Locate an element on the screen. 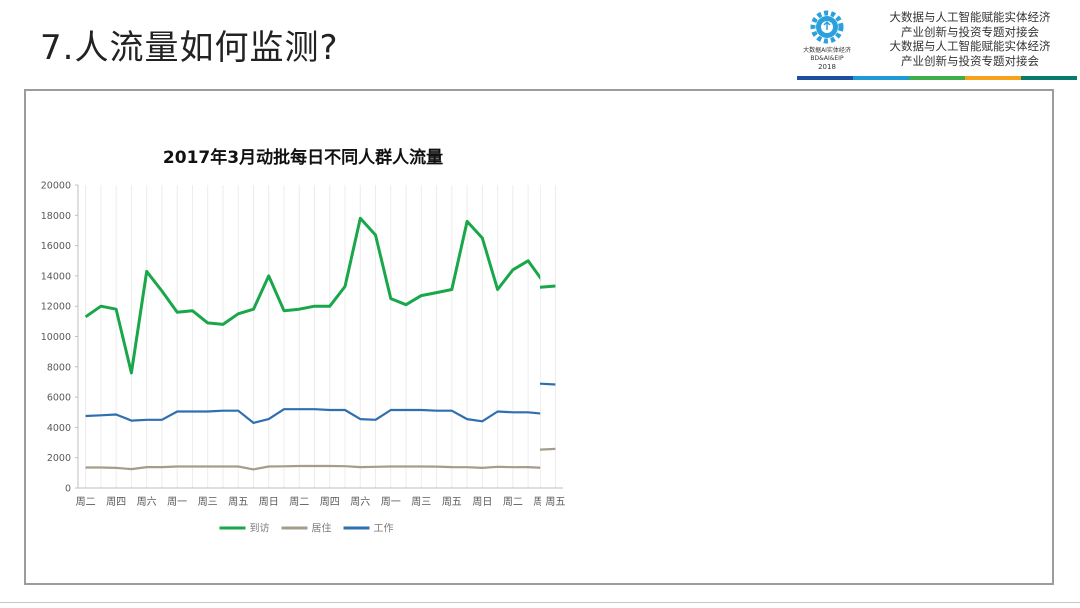  logo-line2: BD&AI&EIP is located at coordinates (827, 58).